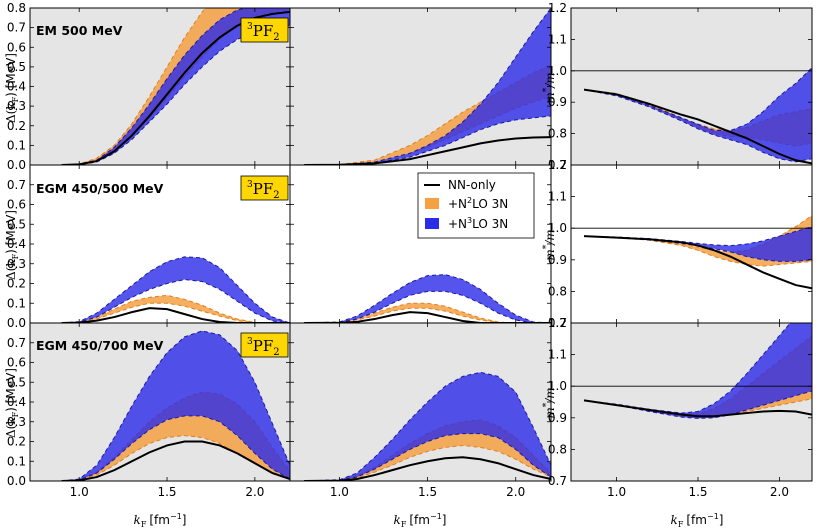 The width and height of the screenshot is (831, 531). I want to click on n2lo-band-lower-edge, so click(175, 312).